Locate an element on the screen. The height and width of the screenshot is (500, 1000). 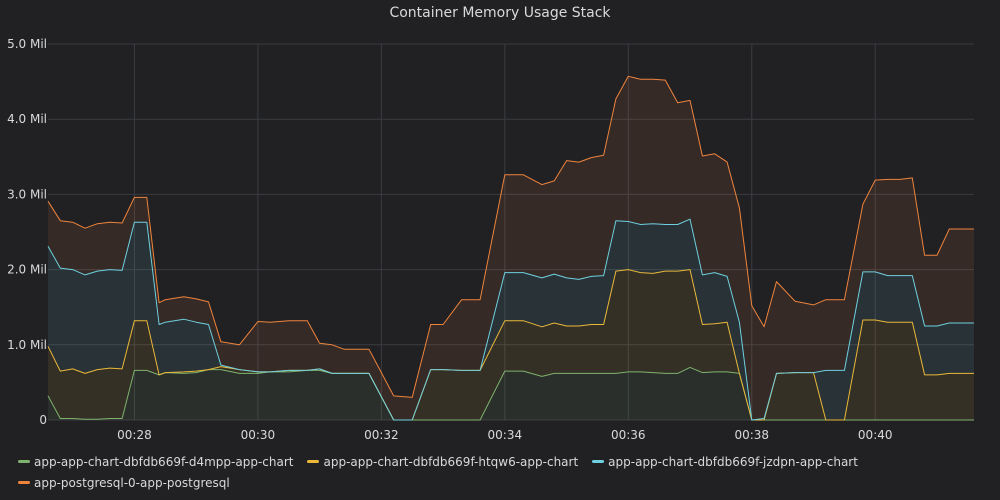
x-tick-label: 00:34 is located at coordinates (505, 435).